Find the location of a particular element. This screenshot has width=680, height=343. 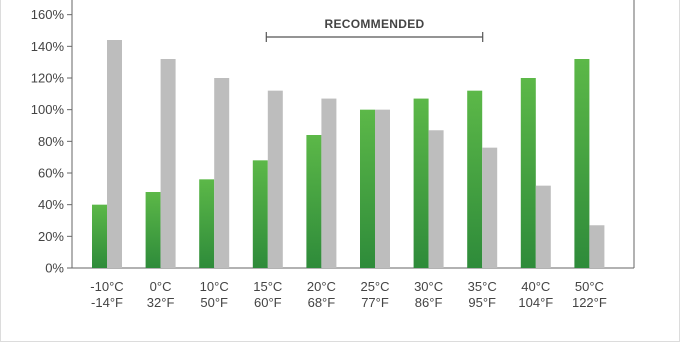

x-tick-label-celsius: 30°C is located at coordinates (428, 286).